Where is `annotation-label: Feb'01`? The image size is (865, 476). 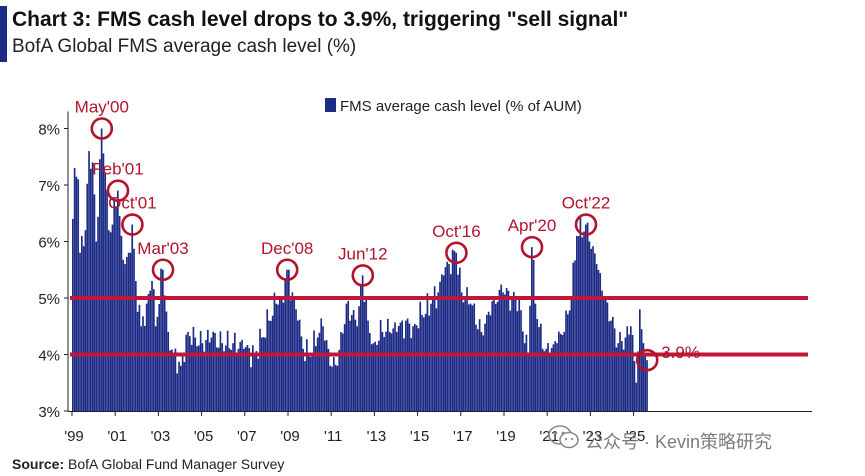 annotation-label: Feb'01 is located at coordinates (117, 169).